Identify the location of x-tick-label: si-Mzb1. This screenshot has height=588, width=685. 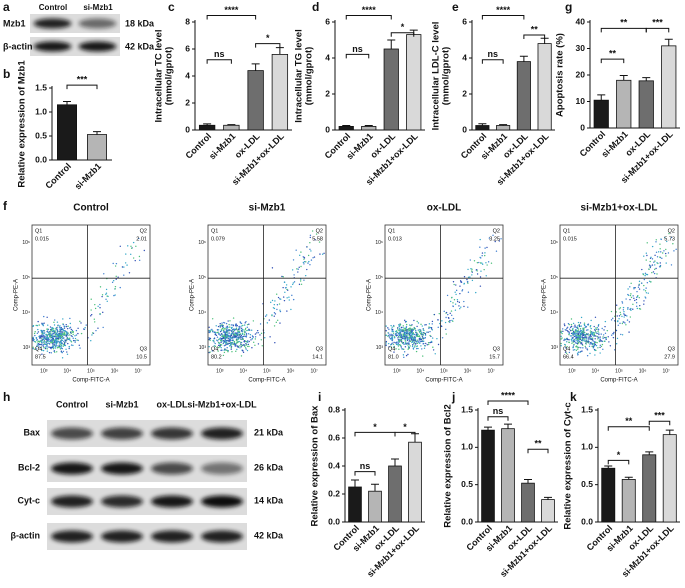
(222, 146).